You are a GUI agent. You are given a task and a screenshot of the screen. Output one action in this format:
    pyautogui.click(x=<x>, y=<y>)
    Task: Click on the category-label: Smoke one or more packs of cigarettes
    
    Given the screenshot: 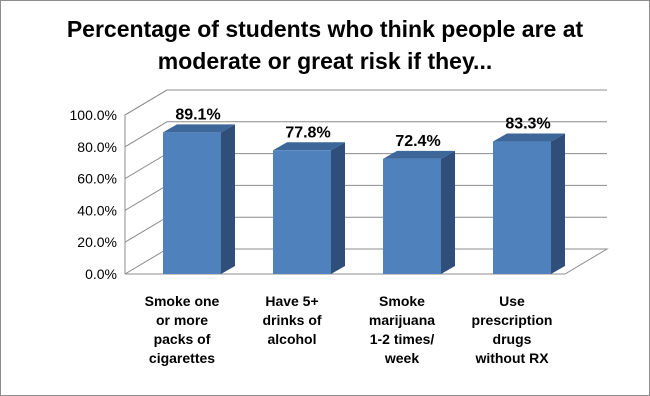 What is the action you would take?
    pyautogui.click(x=182, y=329)
    